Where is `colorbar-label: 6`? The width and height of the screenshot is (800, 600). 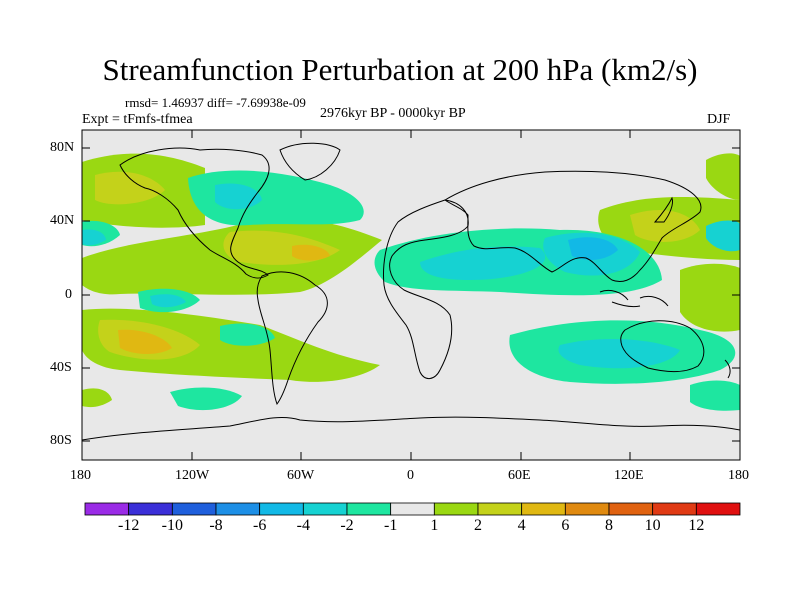 colorbar-label: 6 is located at coordinates (565, 525).